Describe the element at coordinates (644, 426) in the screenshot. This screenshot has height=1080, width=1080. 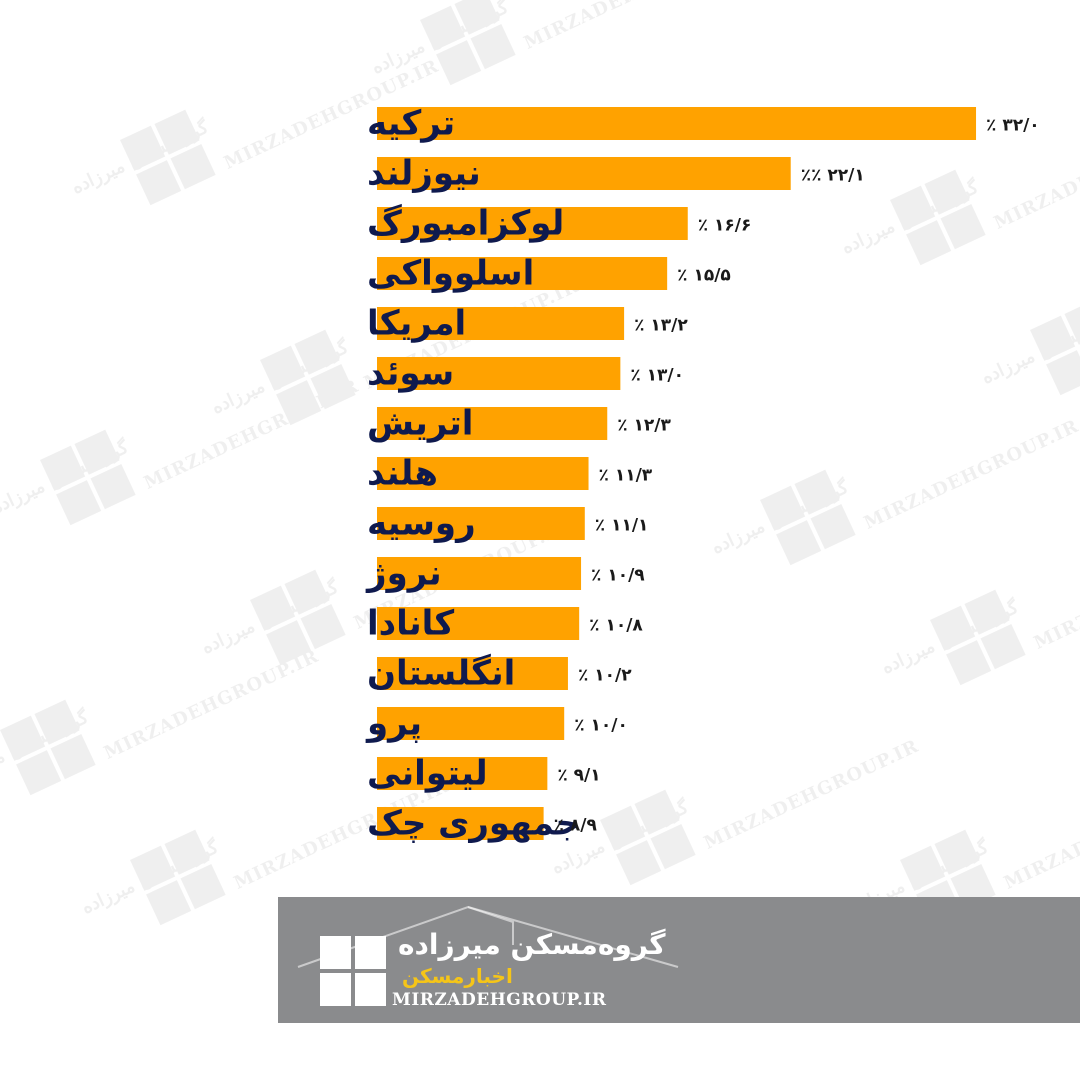
I see `data-label: ٪ ۱۲/۳` at that location.